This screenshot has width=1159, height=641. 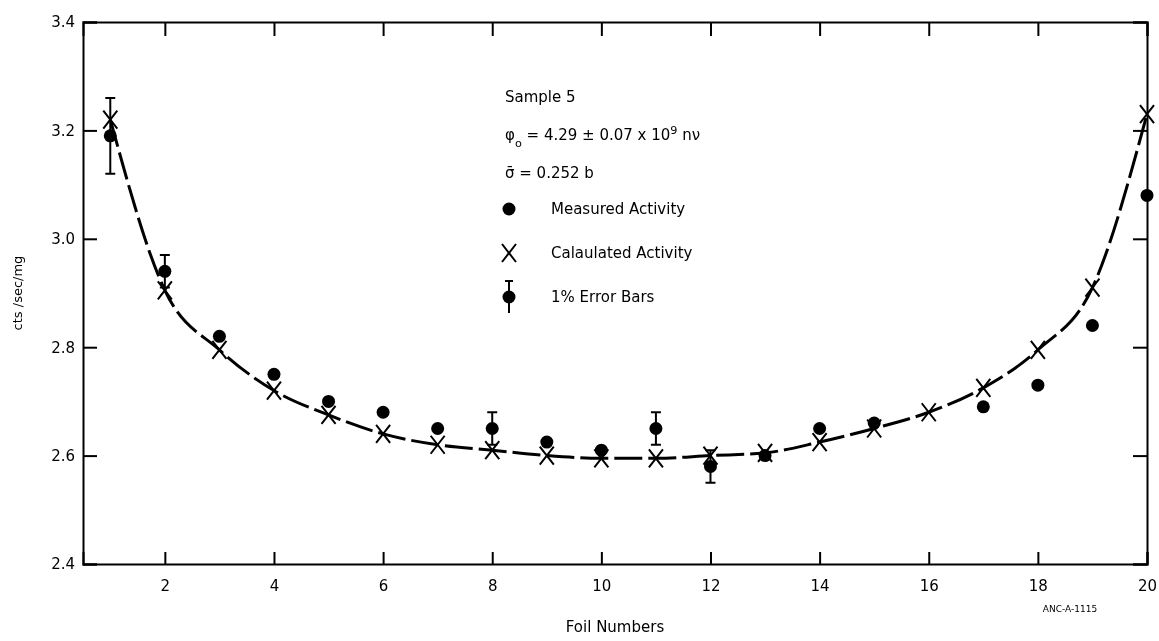 What do you see at coordinates (165, 585) in the screenshot?
I see `x-tick-label: 2` at bounding box center [165, 585].